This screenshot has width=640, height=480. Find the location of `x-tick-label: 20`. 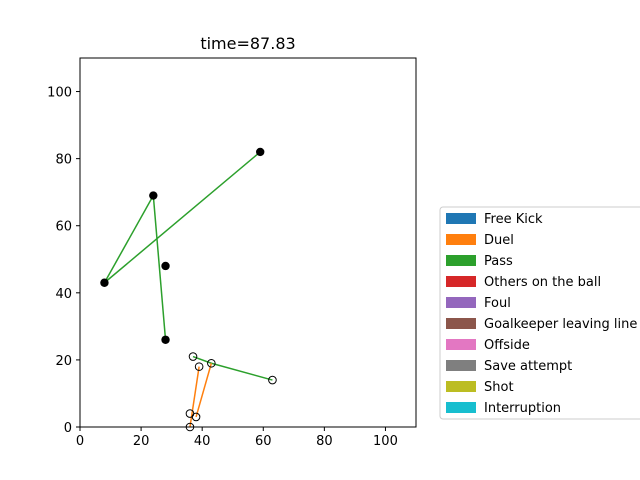

x-tick-label: 20 is located at coordinates (141, 441).